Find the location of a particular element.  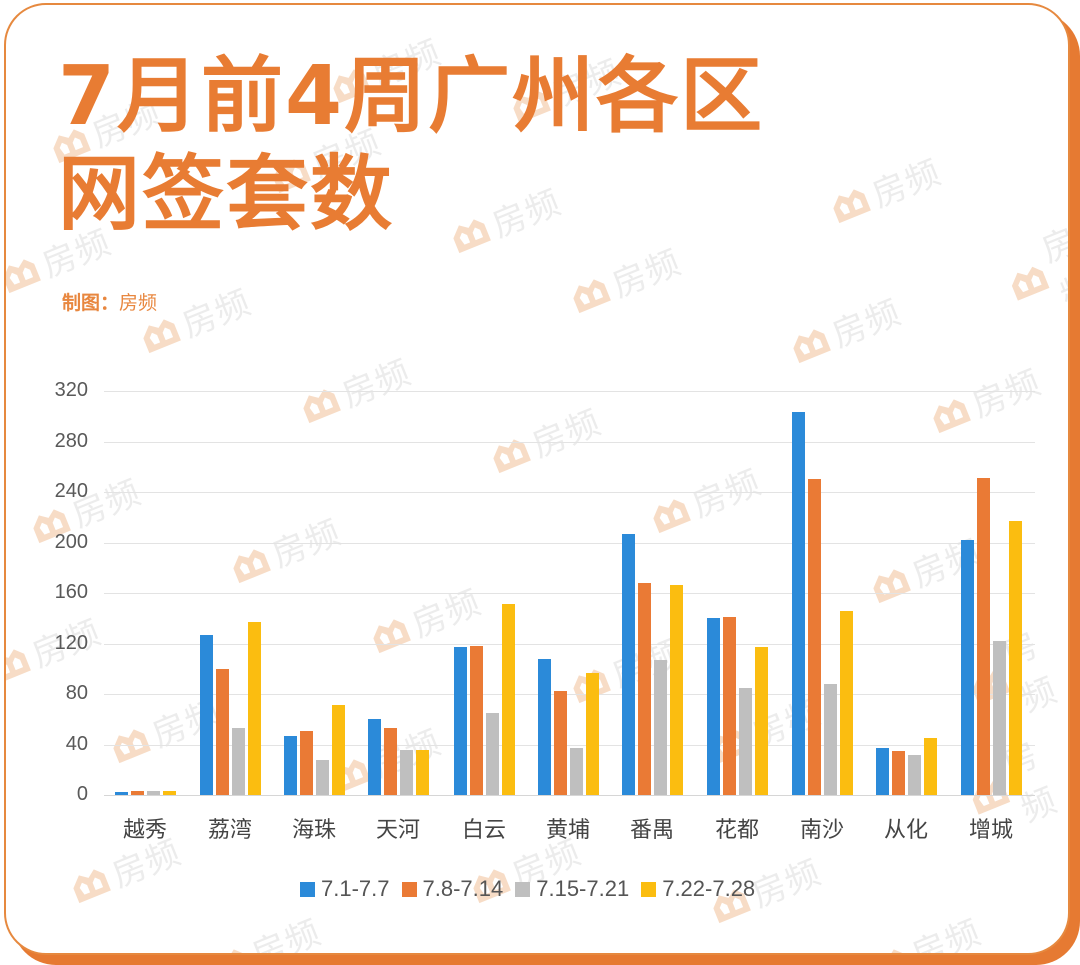

legend-label: 7.8-7.14 is located at coordinates (463, 888).